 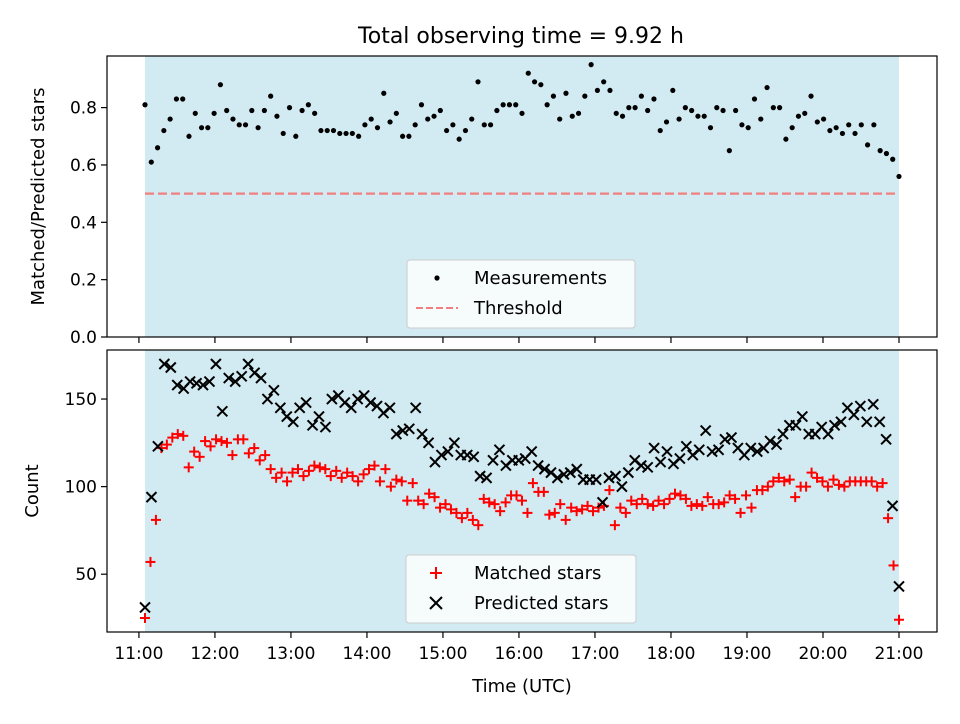 What do you see at coordinates (138, 654) in the screenshot?
I see `x-tick-label: 11:00` at bounding box center [138, 654].